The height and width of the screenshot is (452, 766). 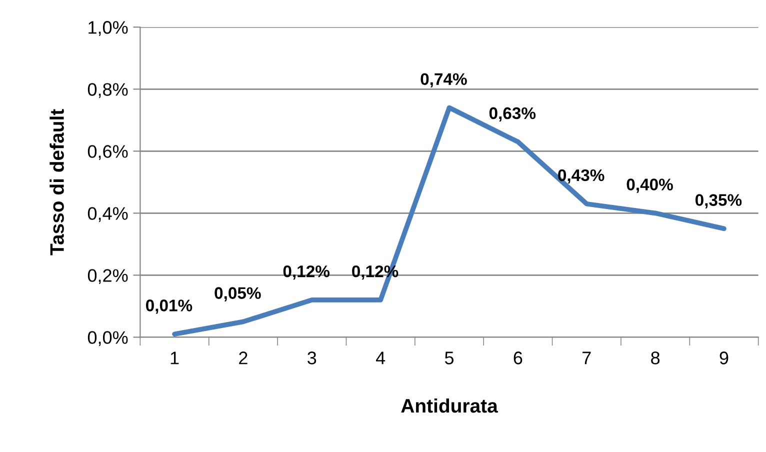 What do you see at coordinates (449, 358) in the screenshot?
I see `x-tick-label: 5` at bounding box center [449, 358].